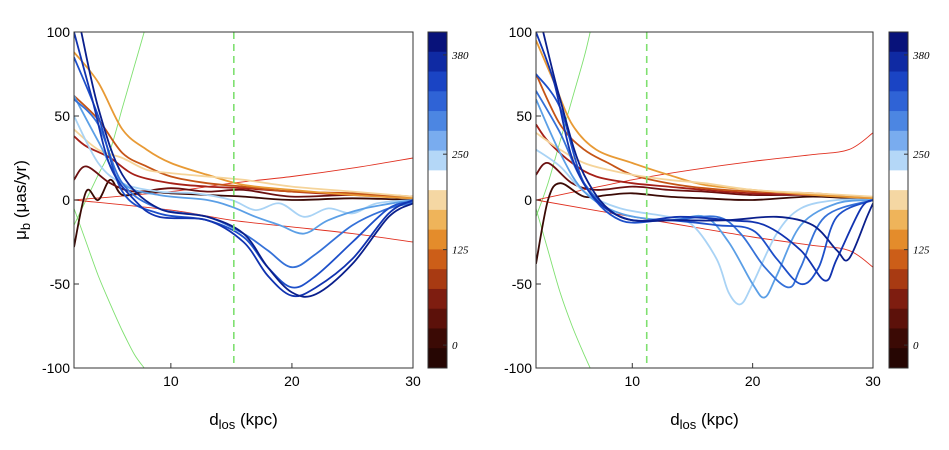 The width and height of the screenshot is (949, 450). What do you see at coordinates (243, 221) in the screenshot?
I see `reference-curve-red-lower` at bounding box center [243, 221].